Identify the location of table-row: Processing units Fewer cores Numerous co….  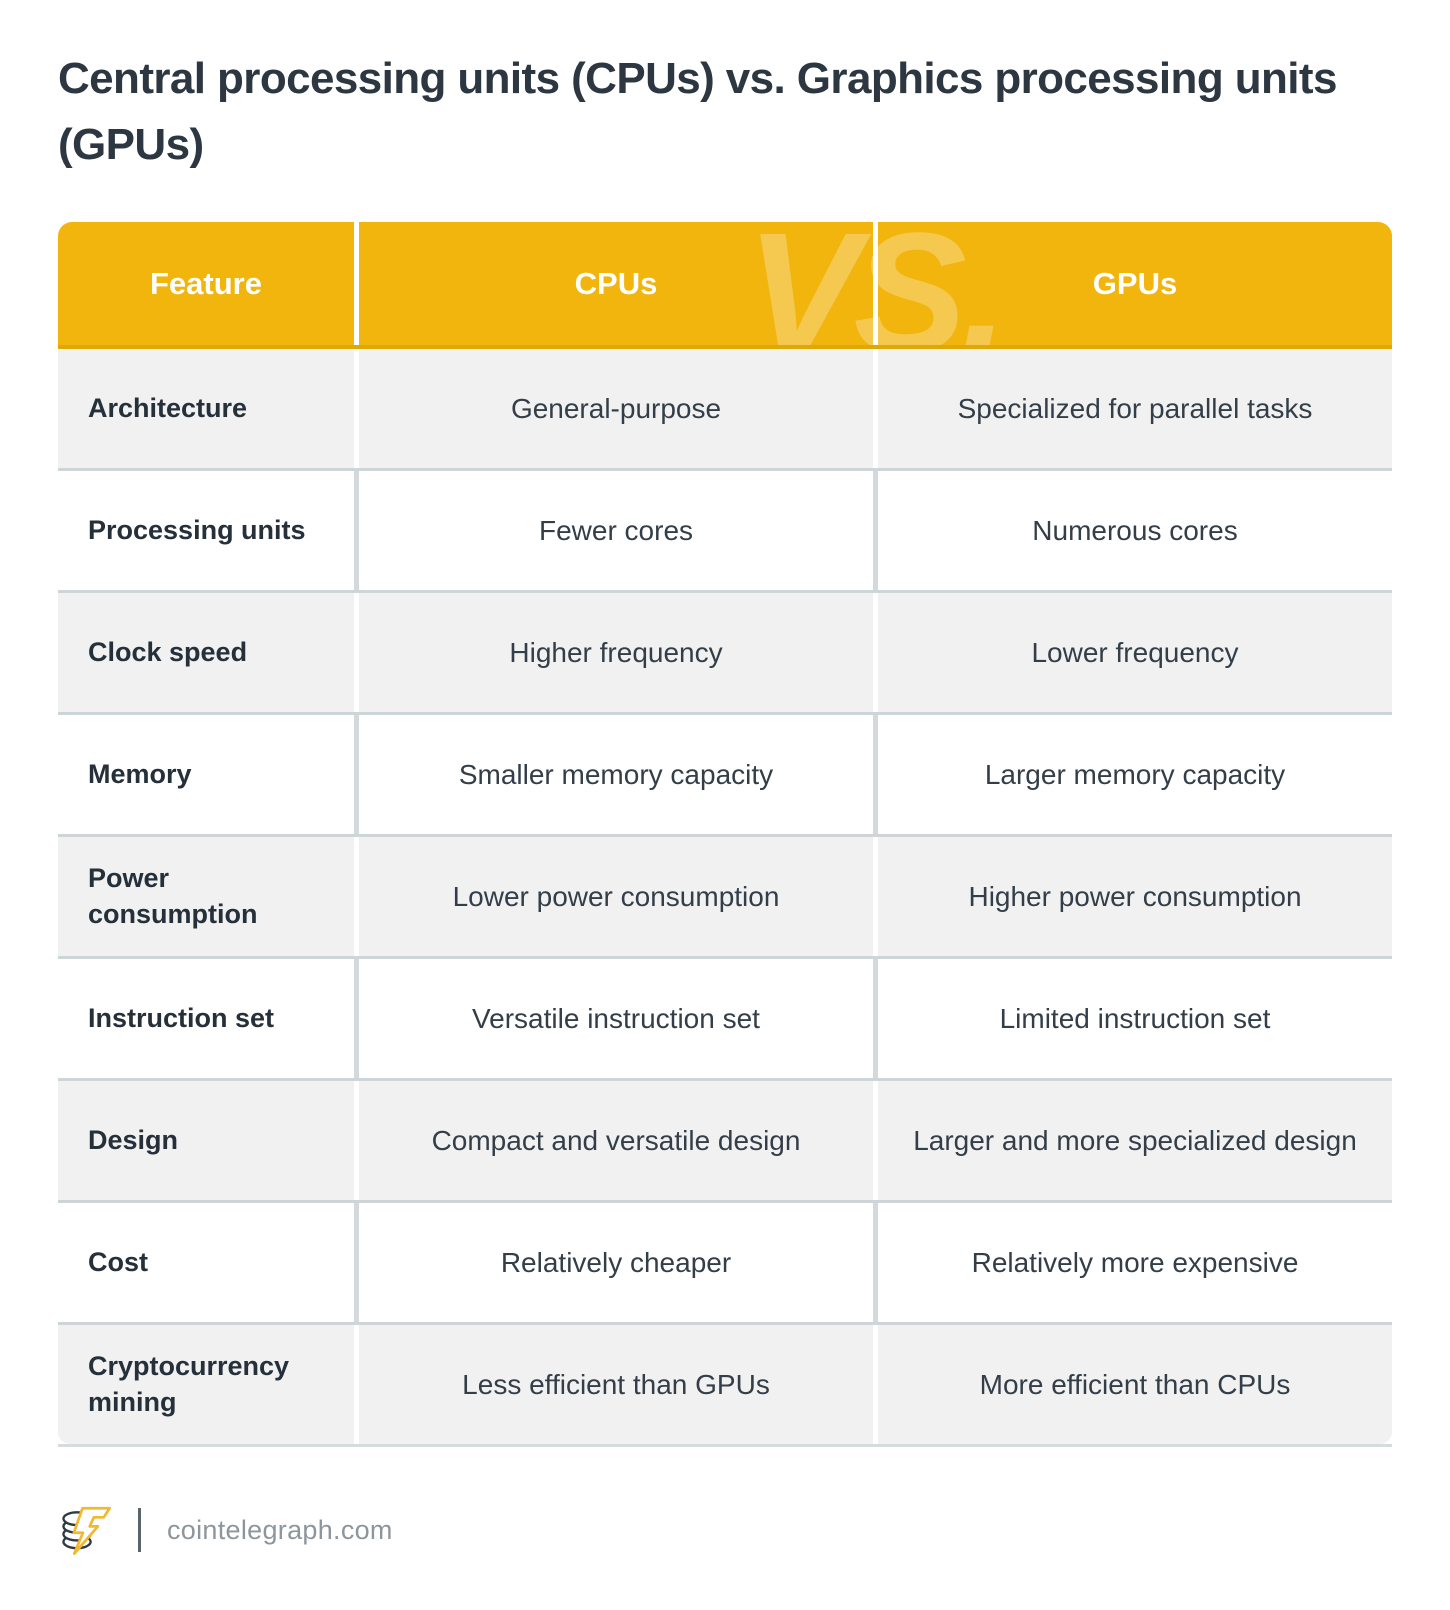
(725, 529).